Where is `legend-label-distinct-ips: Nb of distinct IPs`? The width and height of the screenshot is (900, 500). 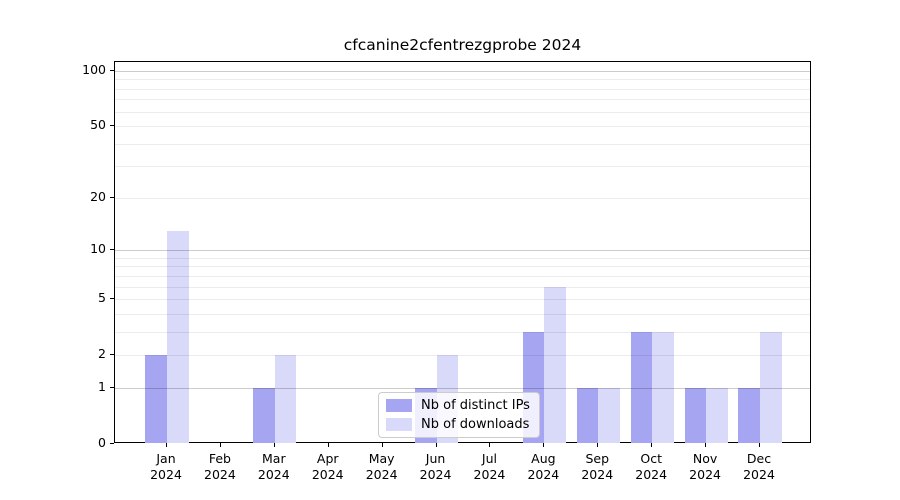 legend-label-distinct-ips: Nb of distinct IPs is located at coordinates (475, 405).